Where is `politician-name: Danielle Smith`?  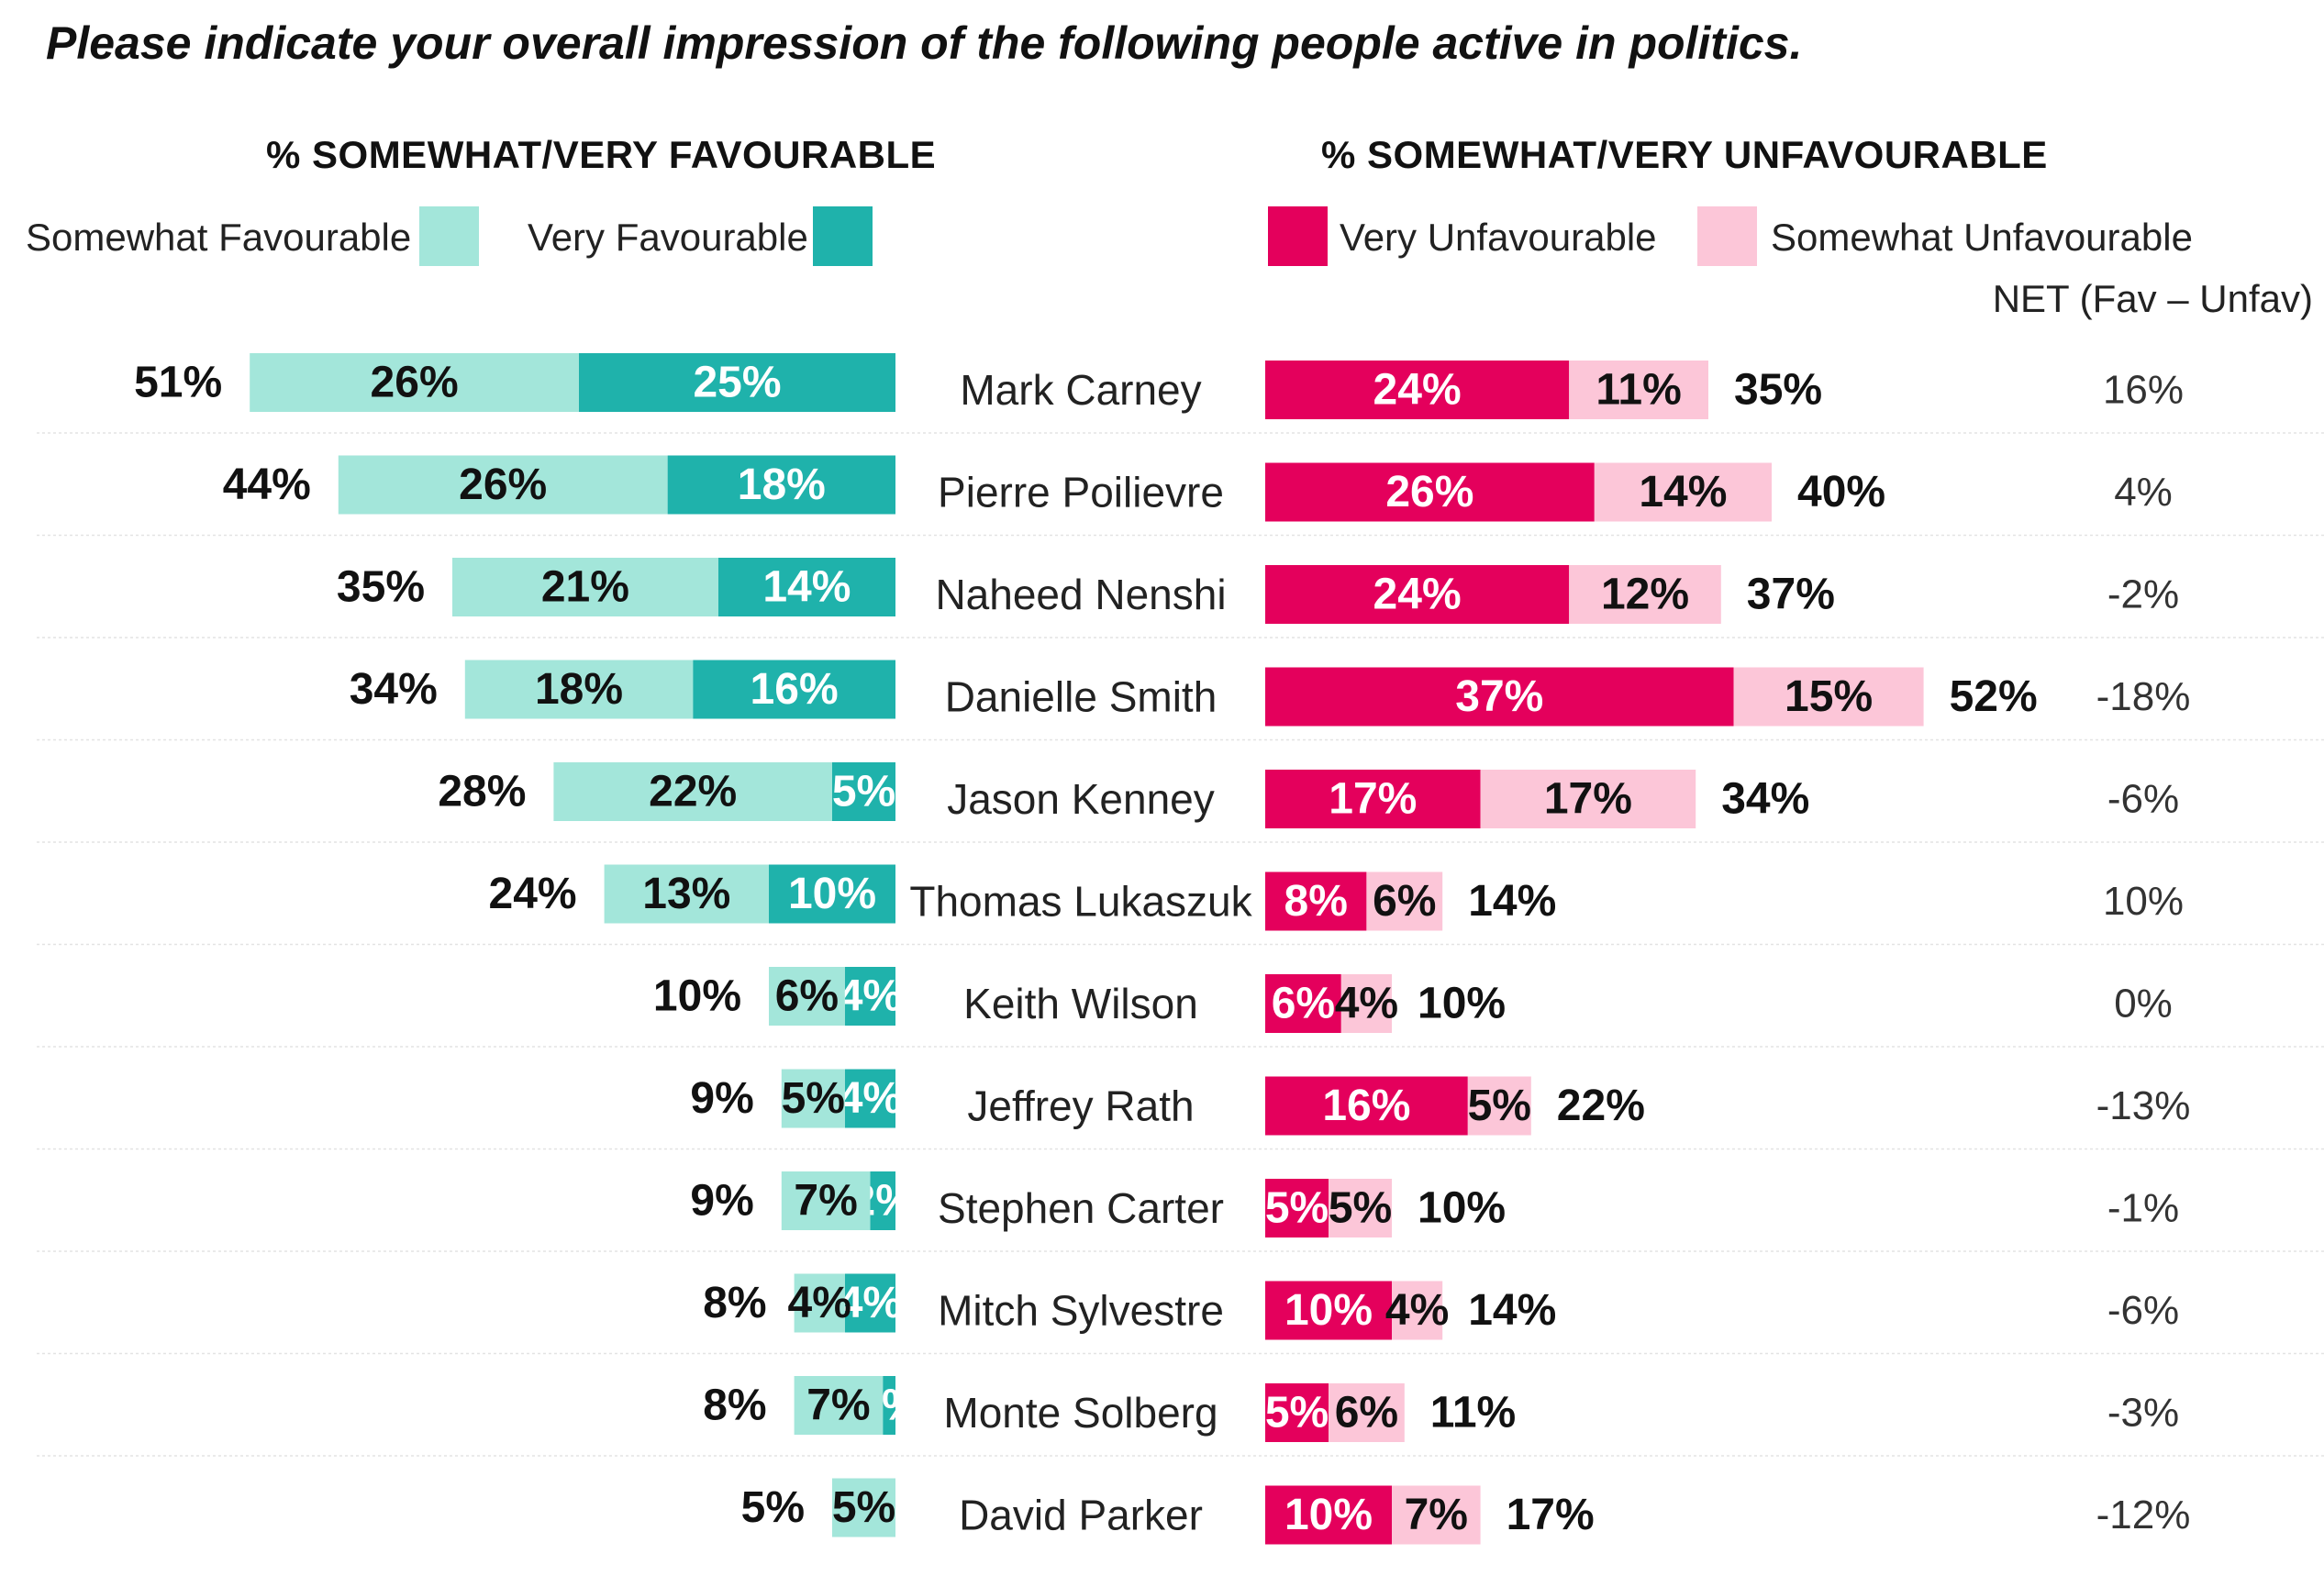
politician-name: Danielle Smith is located at coordinates (1082, 697).